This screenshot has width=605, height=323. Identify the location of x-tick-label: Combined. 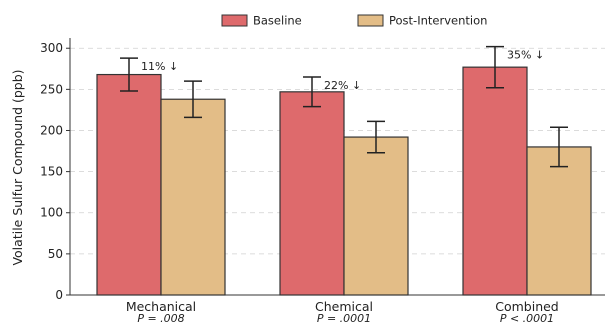
(527, 306).